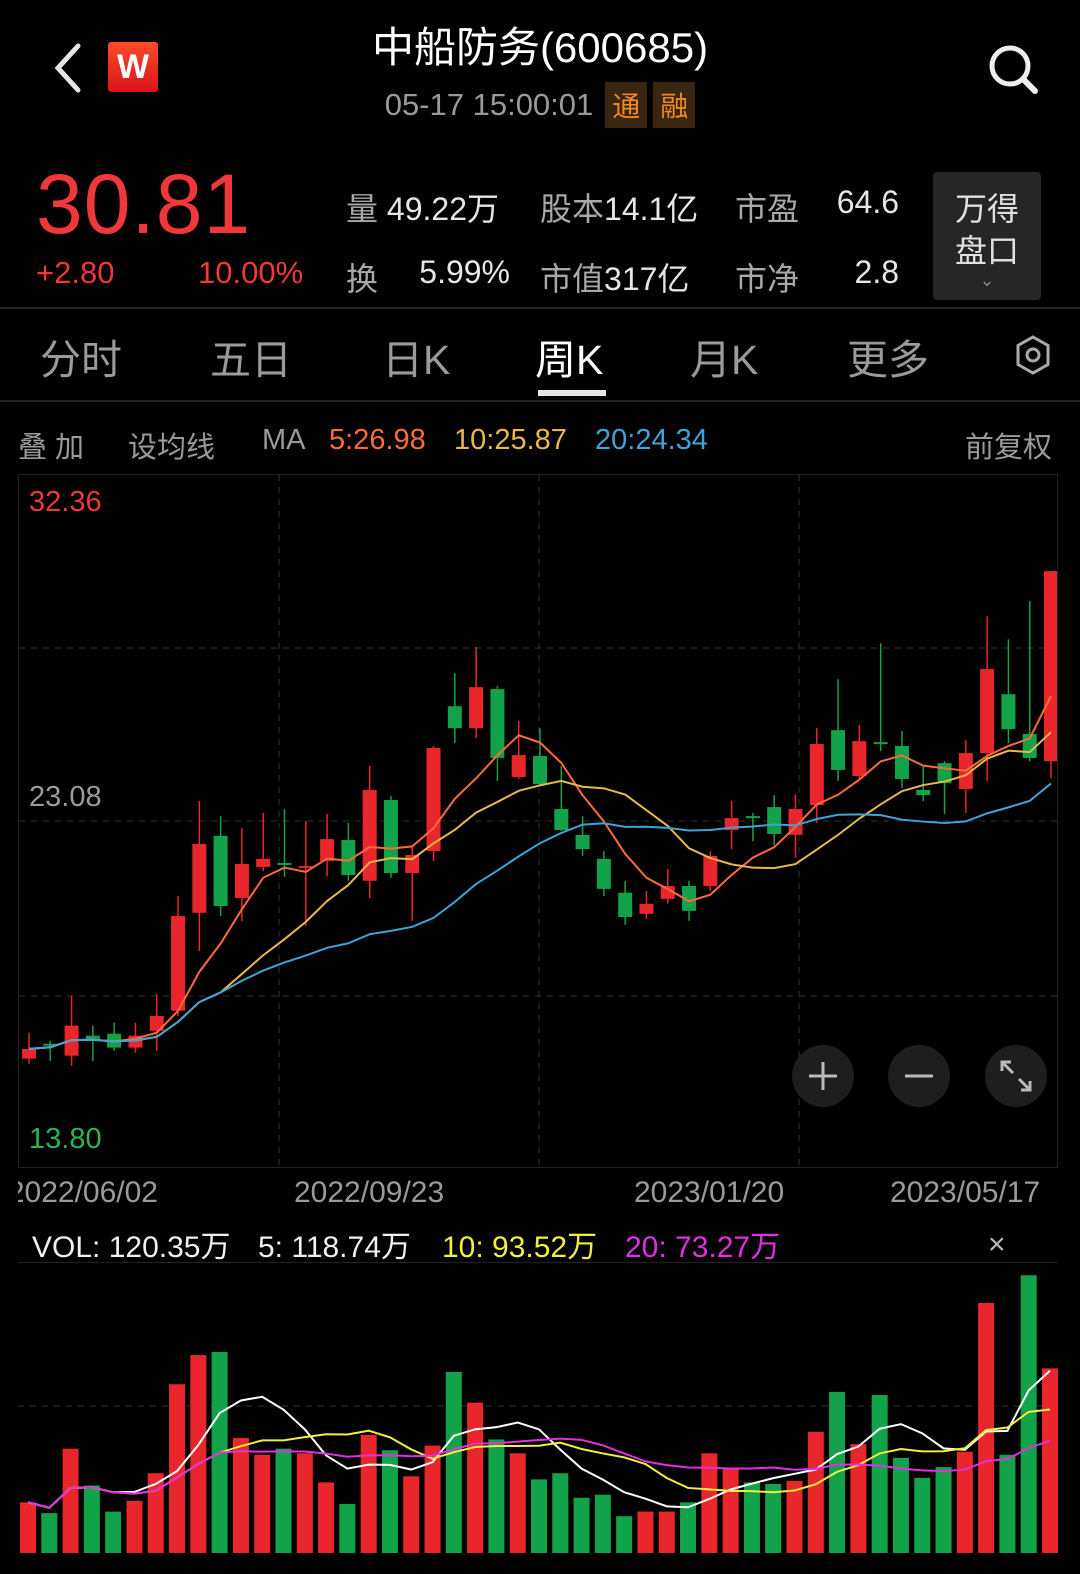 Image resolution: width=1080 pixels, height=1574 pixels. What do you see at coordinates (709, 1192) in the screenshot?
I see `x-axis-label: 2023/01/20` at bounding box center [709, 1192].